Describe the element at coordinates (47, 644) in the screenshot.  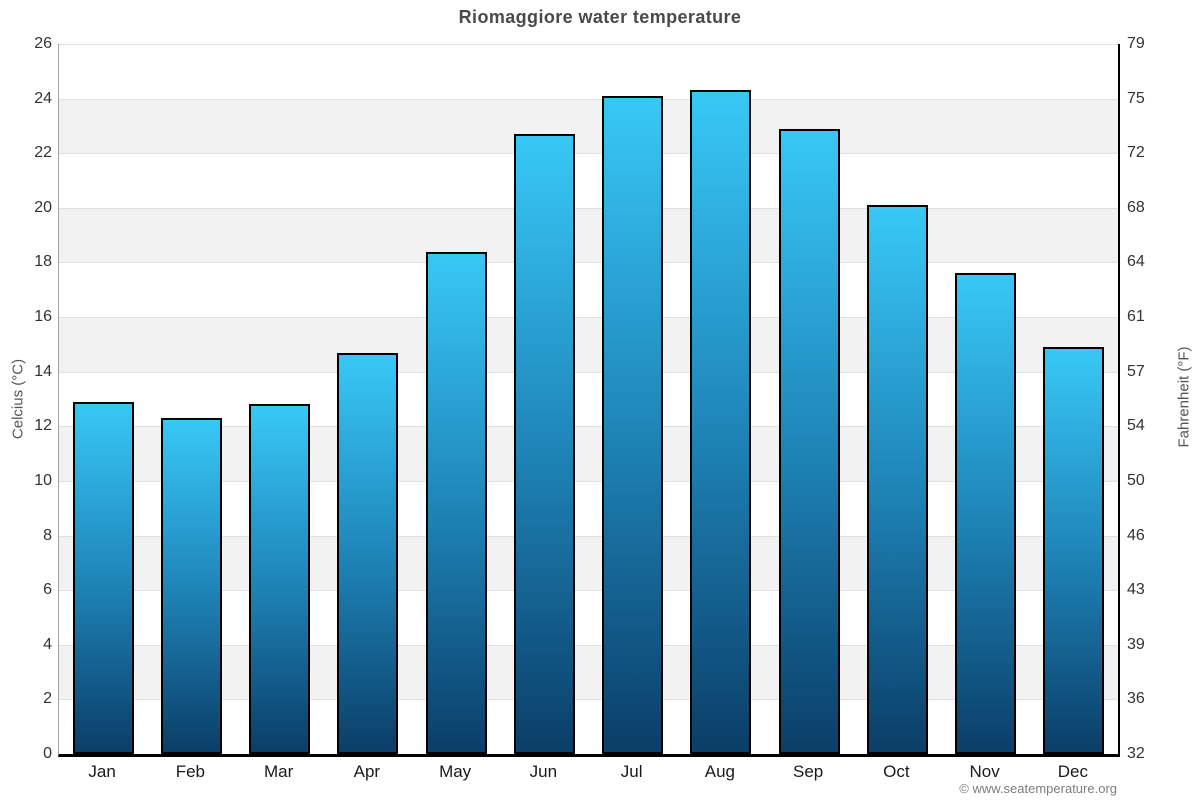
I see `y-tick-celsius: 4` at that location.